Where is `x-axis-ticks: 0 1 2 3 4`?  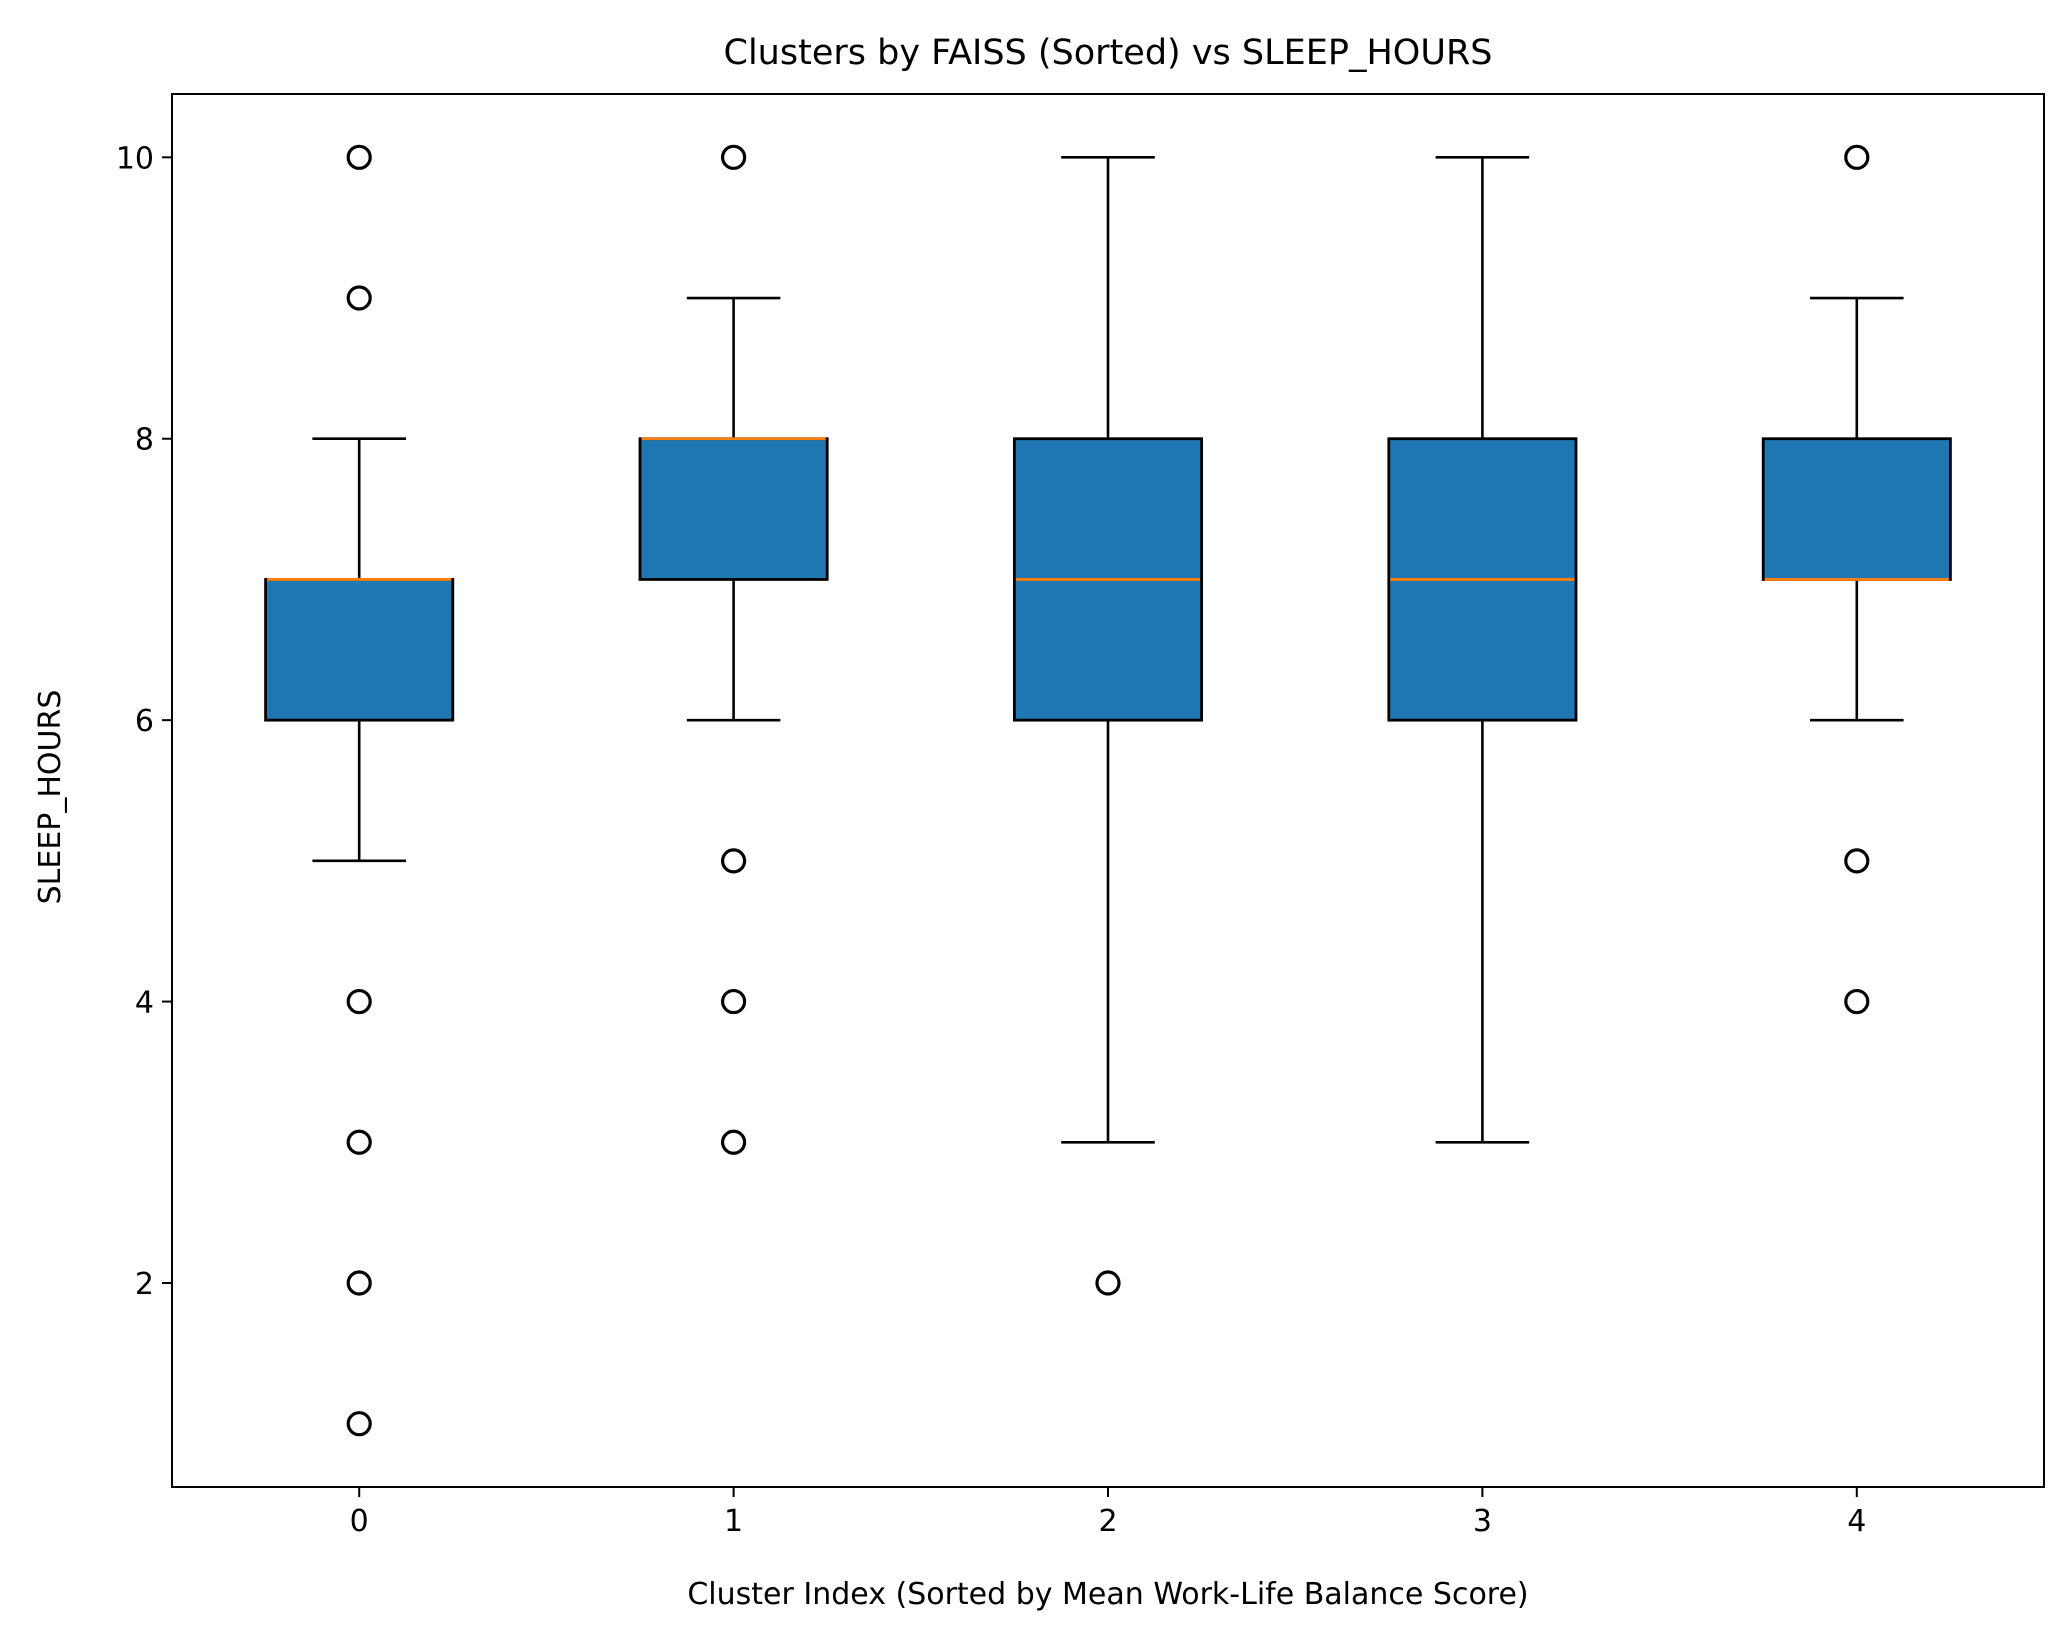 x-axis-ticks: 0 1 2 3 4 is located at coordinates (1108, 1513).